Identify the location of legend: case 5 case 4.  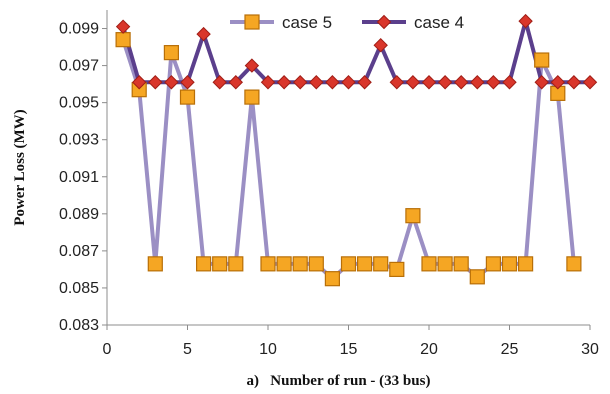
(347, 22).